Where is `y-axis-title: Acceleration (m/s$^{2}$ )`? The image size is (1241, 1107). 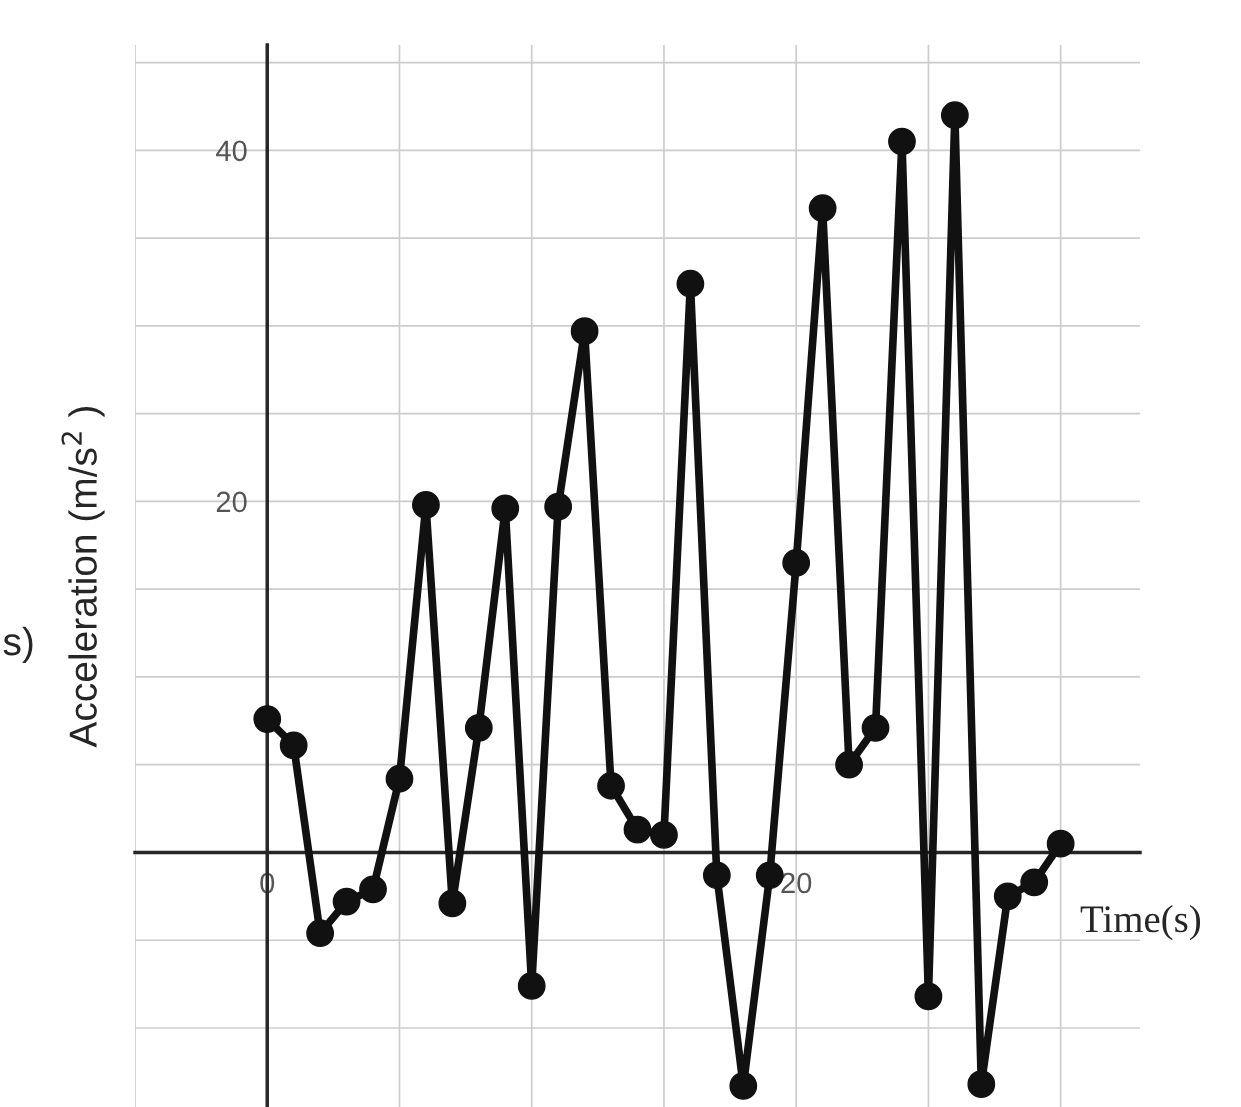 y-axis-title: Acceleration (m/s$^{2}$ ) is located at coordinates (83, 577).